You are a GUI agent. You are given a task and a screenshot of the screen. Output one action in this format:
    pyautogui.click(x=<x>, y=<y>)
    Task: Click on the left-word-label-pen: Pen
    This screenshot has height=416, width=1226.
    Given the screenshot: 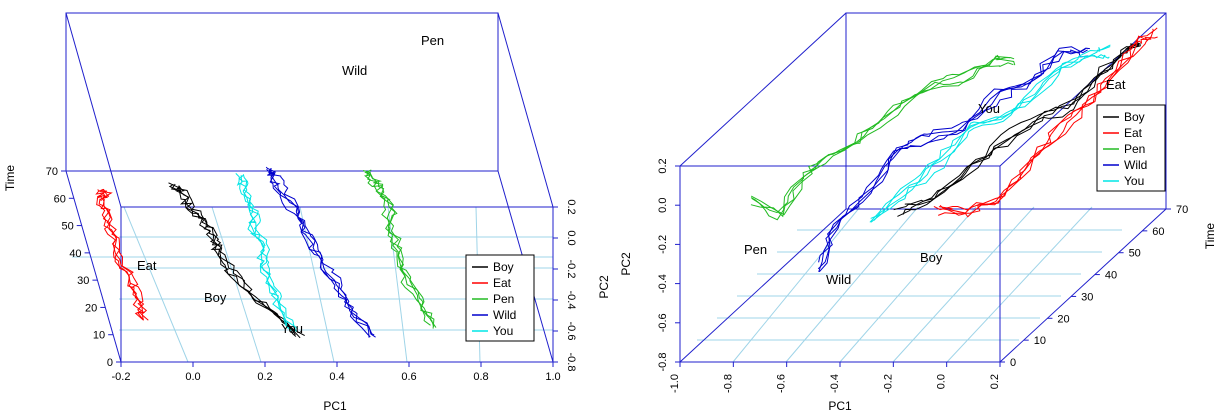 What is the action you would take?
    pyautogui.click(x=432, y=40)
    